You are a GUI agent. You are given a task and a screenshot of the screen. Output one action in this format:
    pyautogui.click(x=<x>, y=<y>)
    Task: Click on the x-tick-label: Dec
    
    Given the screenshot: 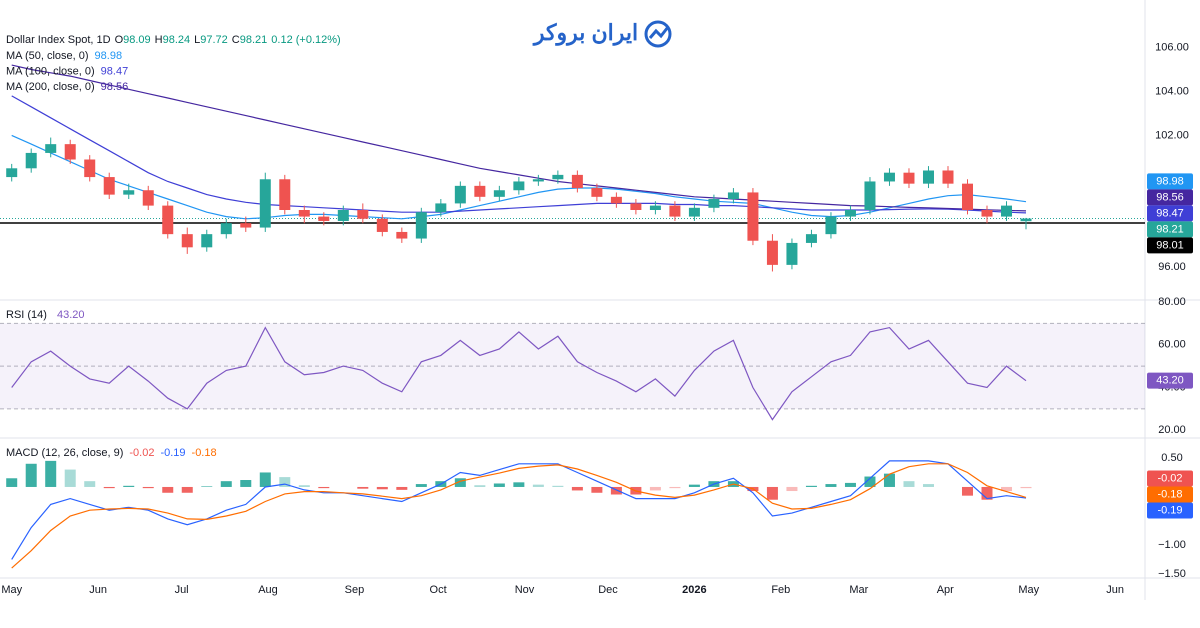 What is the action you would take?
    pyautogui.click(x=608, y=590)
    